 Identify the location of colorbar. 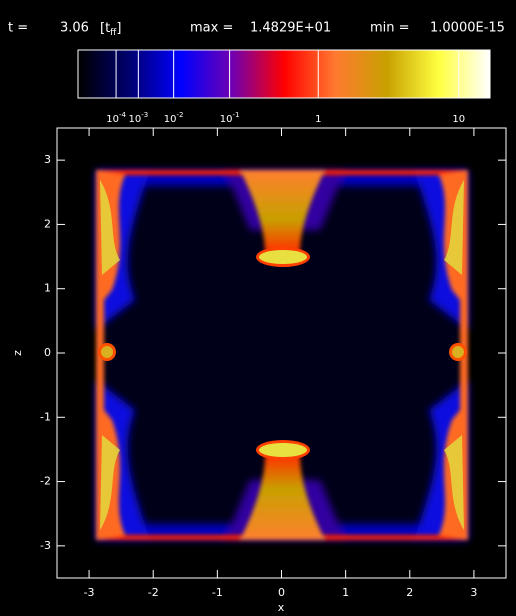
(284, 74).